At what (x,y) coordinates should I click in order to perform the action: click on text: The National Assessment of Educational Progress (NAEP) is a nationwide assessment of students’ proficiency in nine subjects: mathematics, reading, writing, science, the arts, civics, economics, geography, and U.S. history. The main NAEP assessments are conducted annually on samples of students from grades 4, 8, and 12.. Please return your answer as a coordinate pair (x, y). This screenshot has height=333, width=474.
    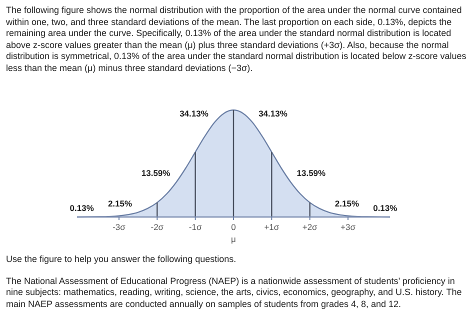
    Looking at the image, I should click on (234, 293).